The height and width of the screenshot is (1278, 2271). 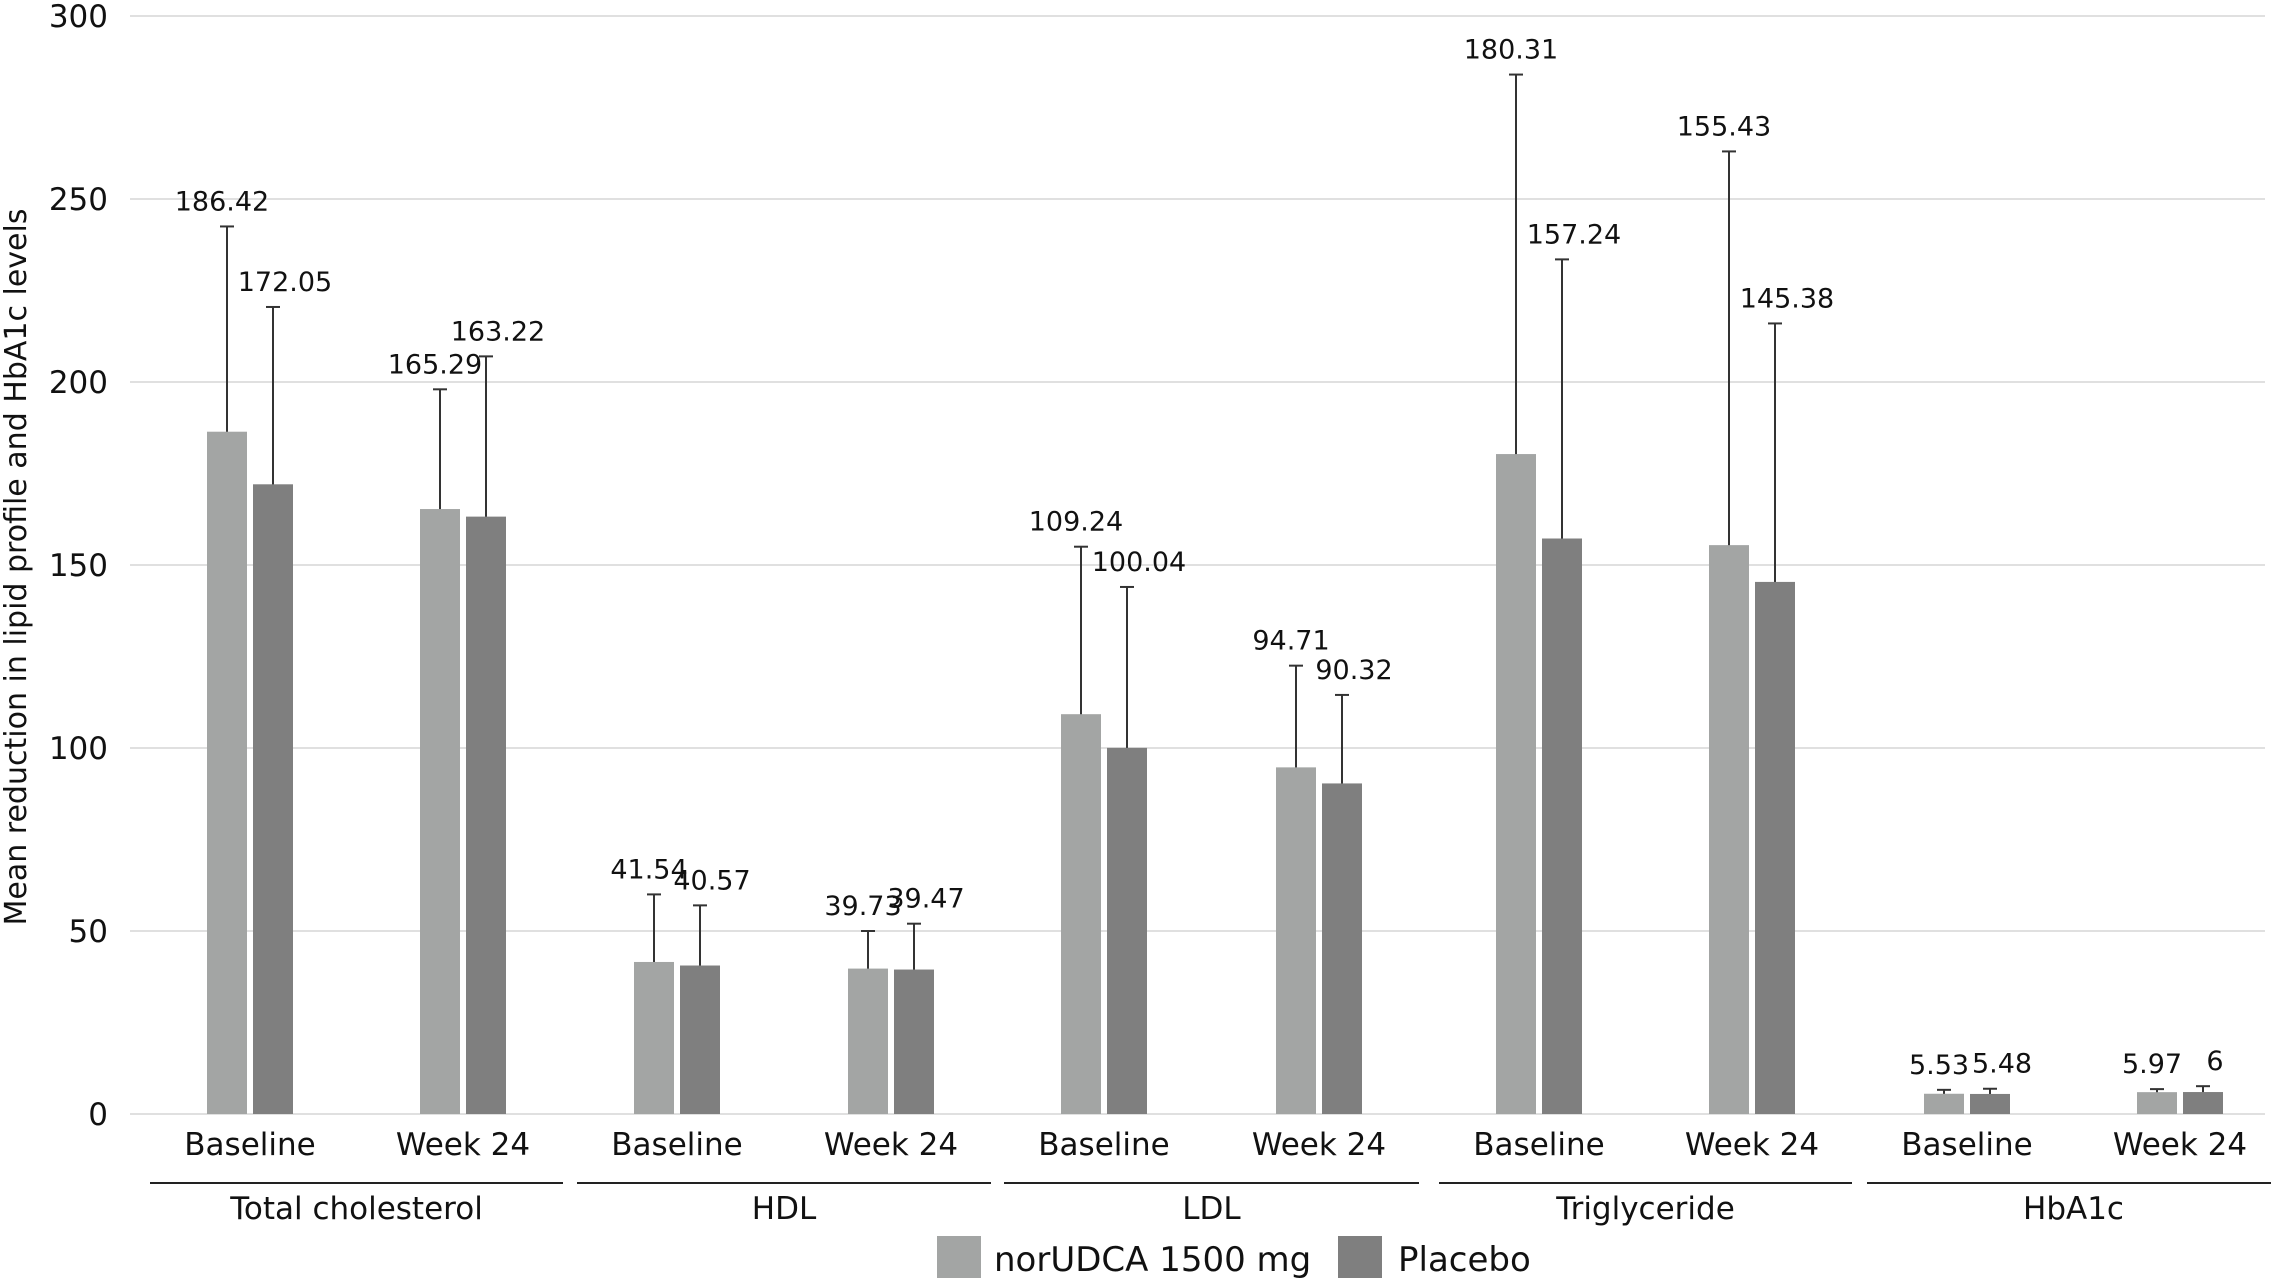 I want to click on y-tick-label: 200, so click(x=78, y=383).